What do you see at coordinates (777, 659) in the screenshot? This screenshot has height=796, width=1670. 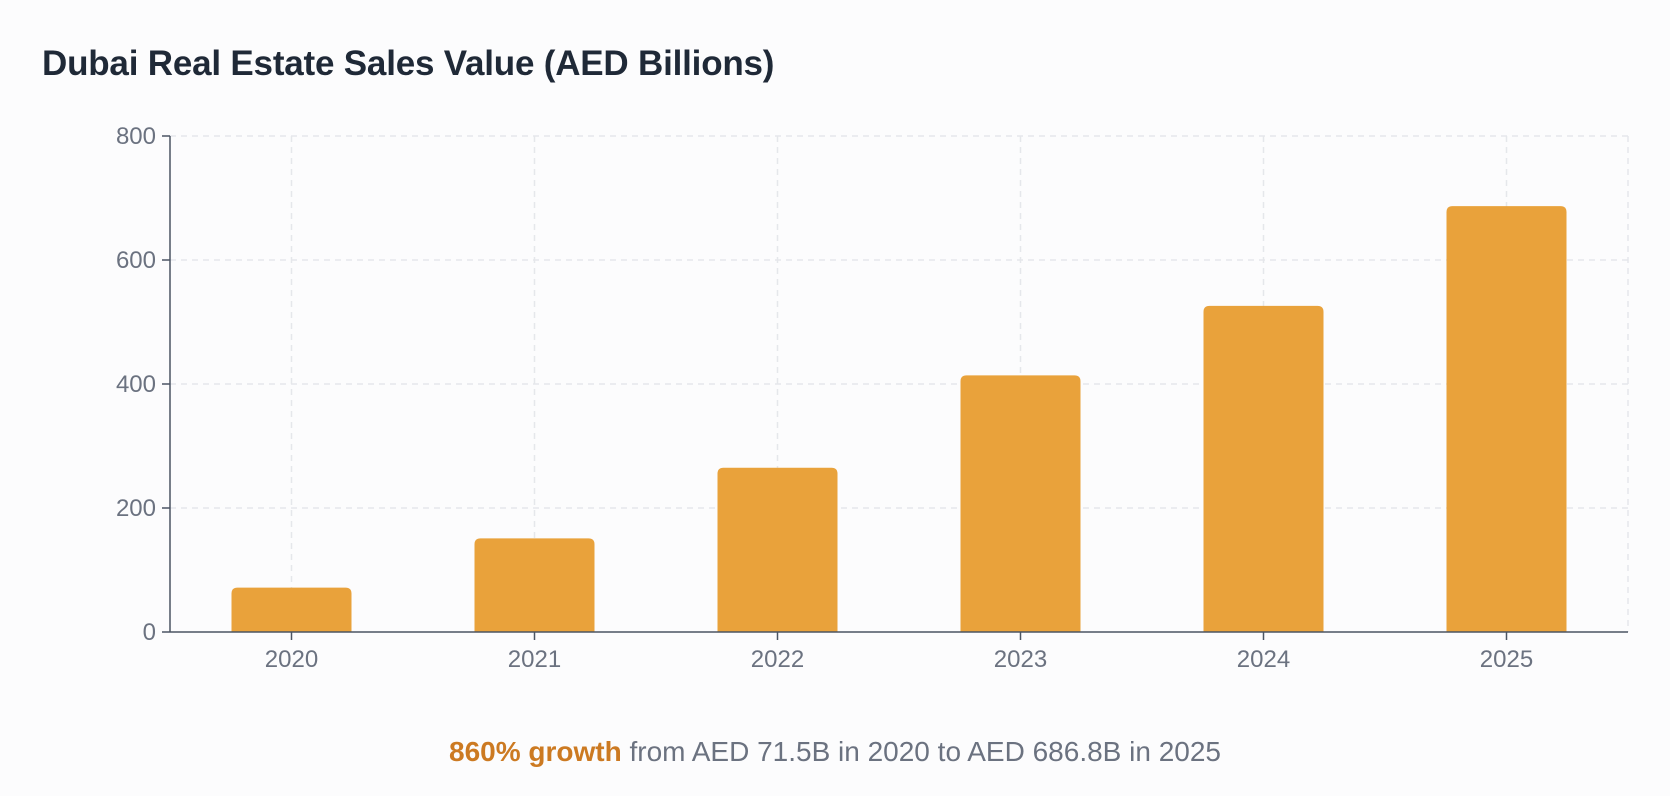 I see `x-tick-label: 2022` at bounding box center [777, 659].